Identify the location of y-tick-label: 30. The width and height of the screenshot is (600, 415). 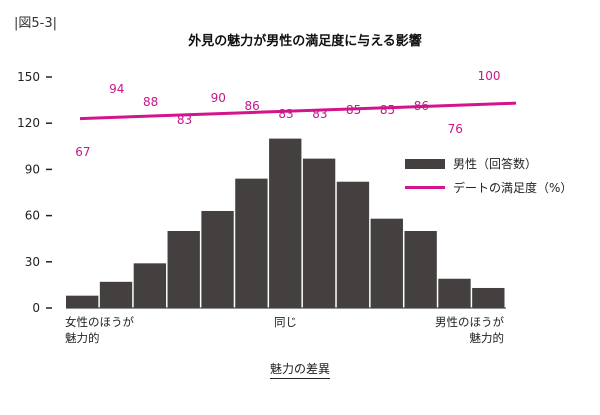
(32, 262).